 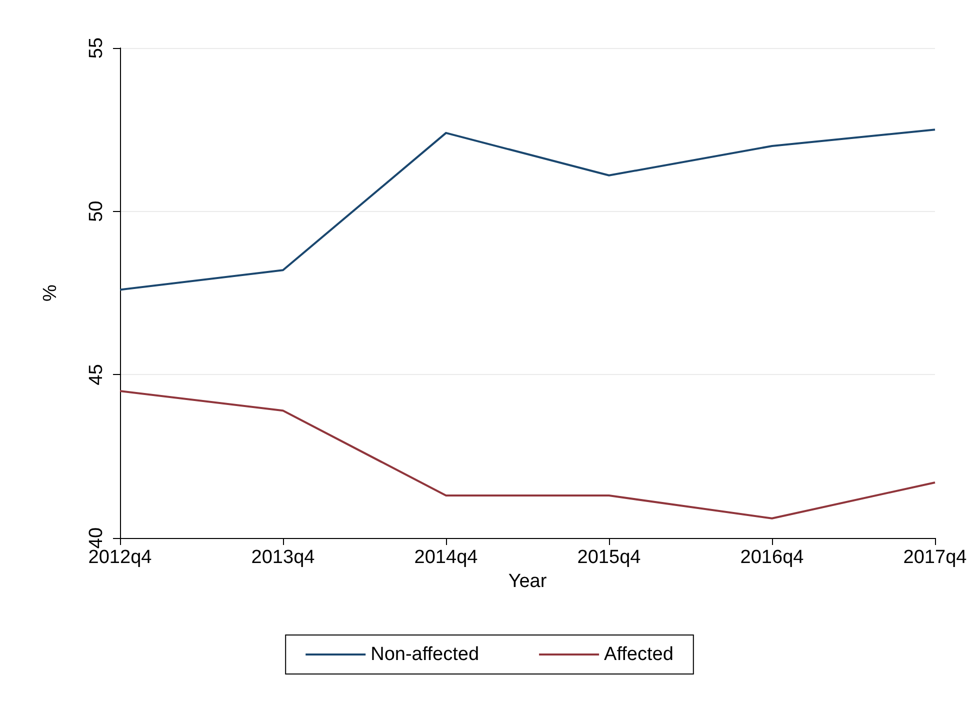 What do you see at coordinates (528, 581) in the screenshot?
I see `x-axis-title: Year` at bounding box center [528, 581].